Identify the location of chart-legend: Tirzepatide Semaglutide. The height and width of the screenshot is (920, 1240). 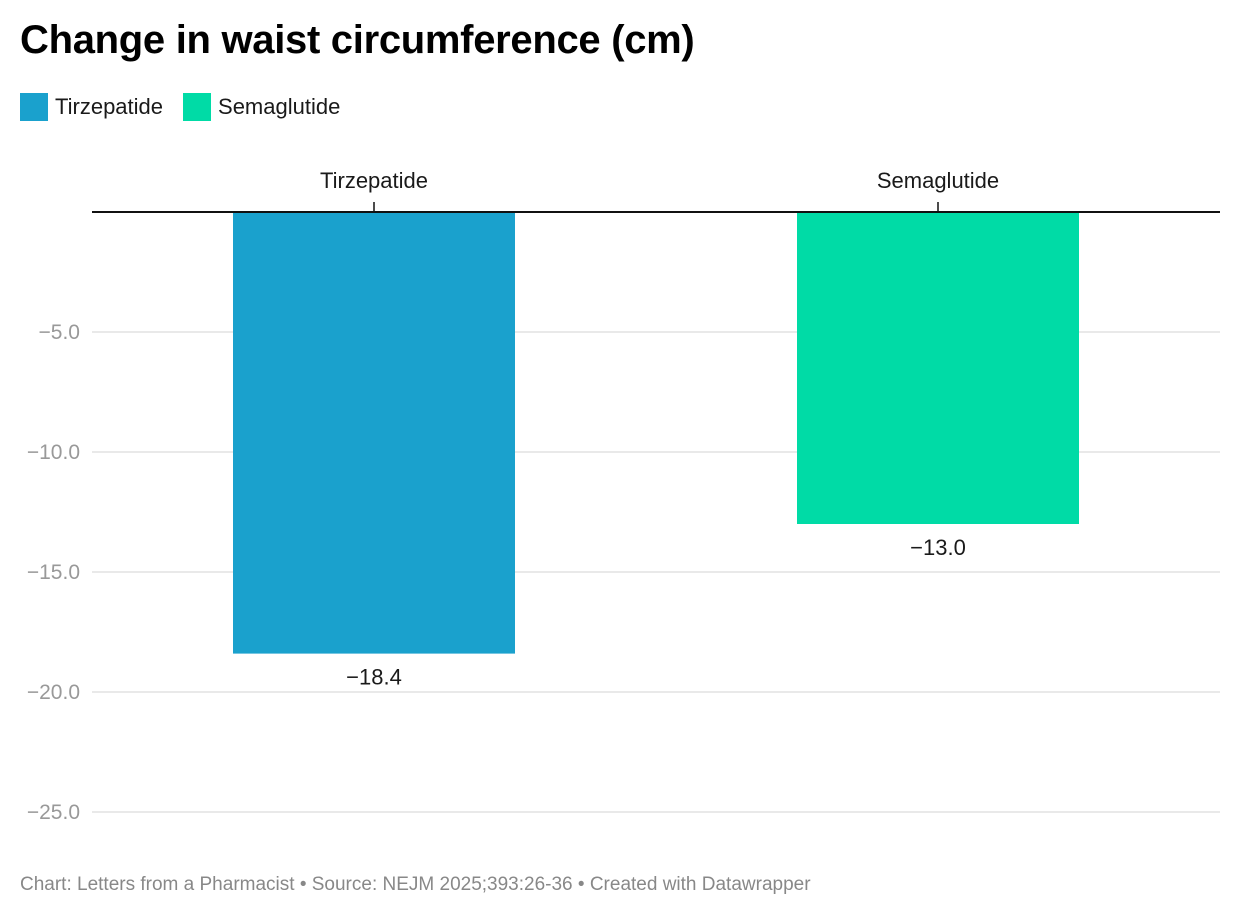
(190, 107).